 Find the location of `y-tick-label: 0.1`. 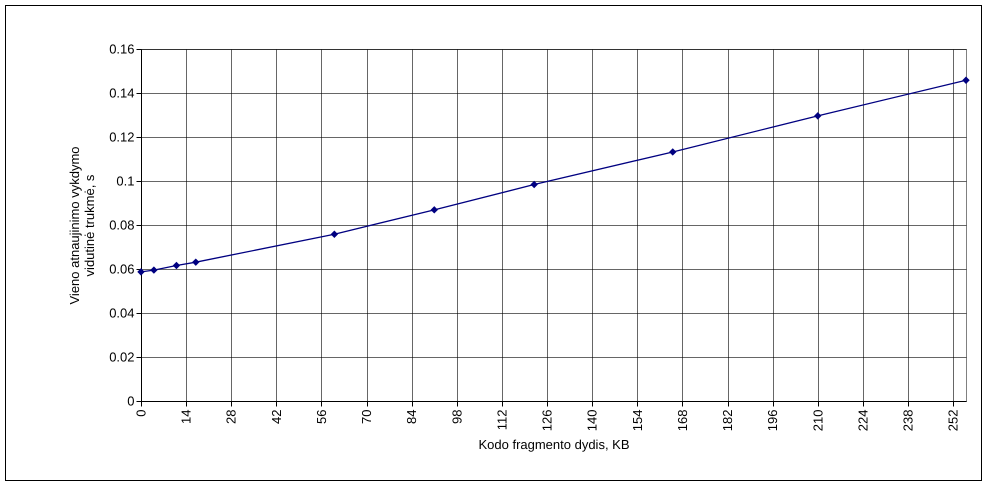

y-tick-label: 0.1 is located at coordinates (125, 181).